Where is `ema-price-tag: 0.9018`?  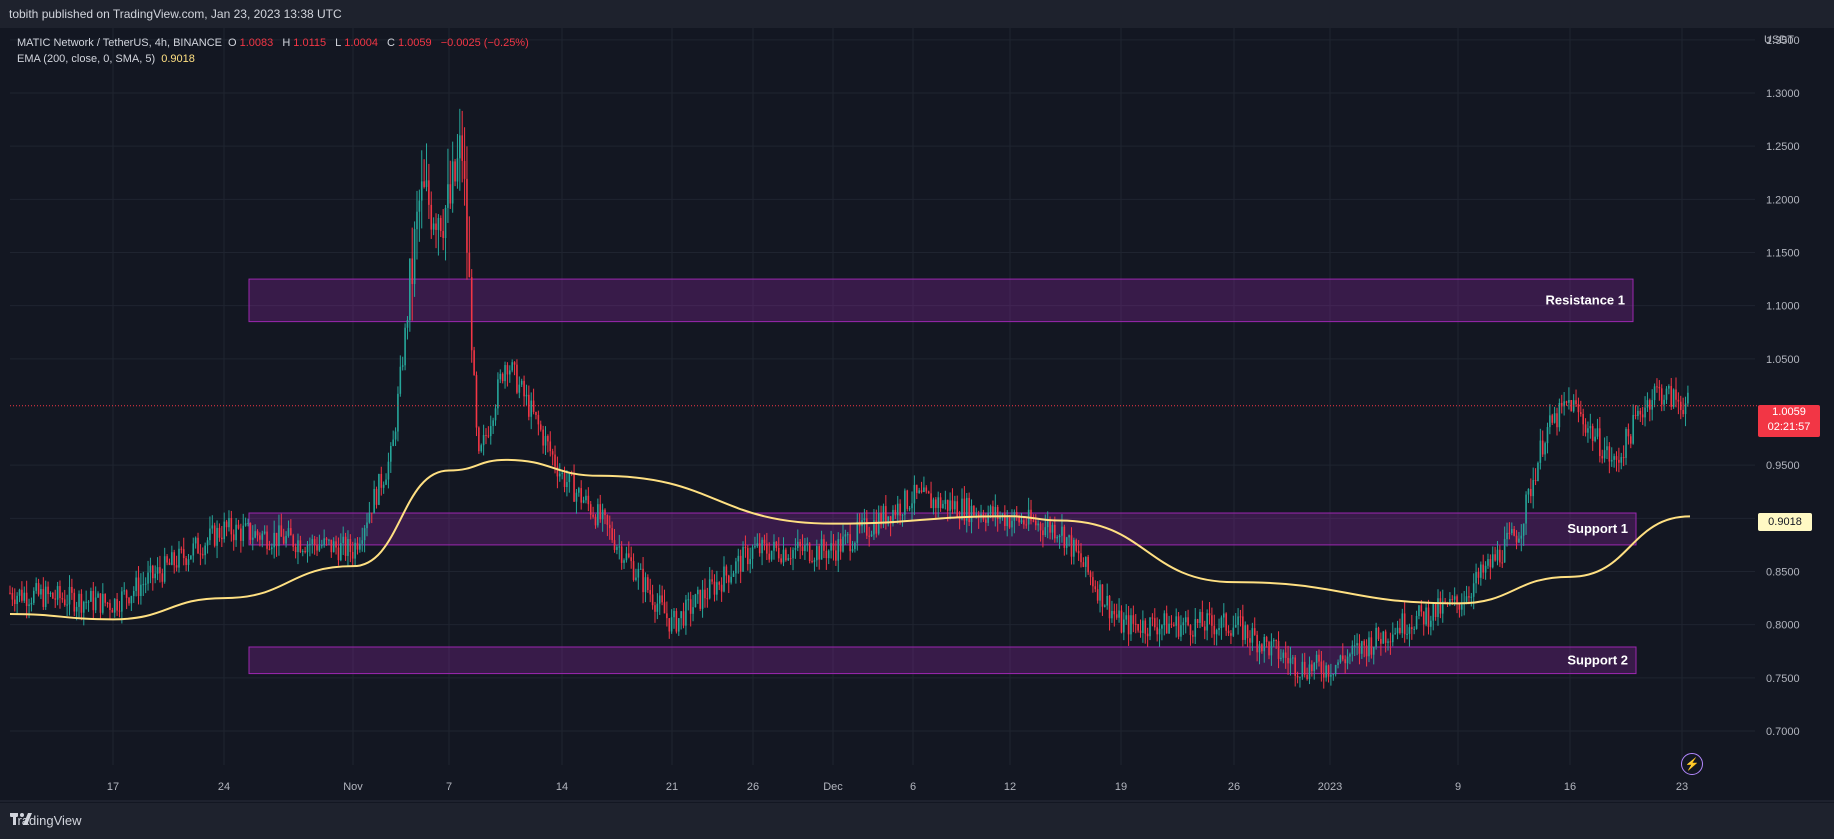 ema-price-tag: 0.9018 is located at coordinates (1785, 522).